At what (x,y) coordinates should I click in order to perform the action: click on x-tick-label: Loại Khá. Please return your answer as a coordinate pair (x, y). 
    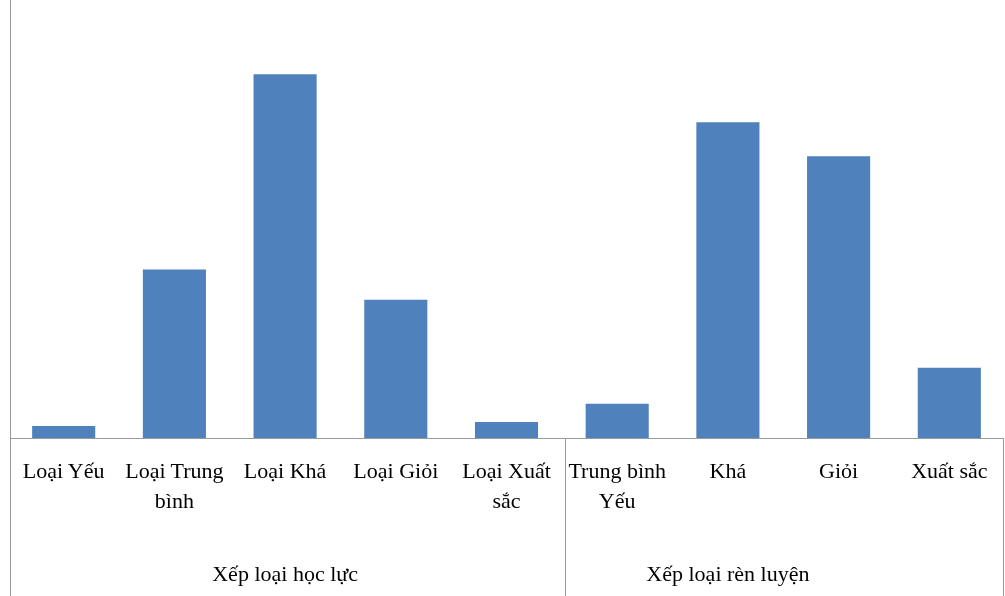
    Looking at the image, I should click on (285, 470).